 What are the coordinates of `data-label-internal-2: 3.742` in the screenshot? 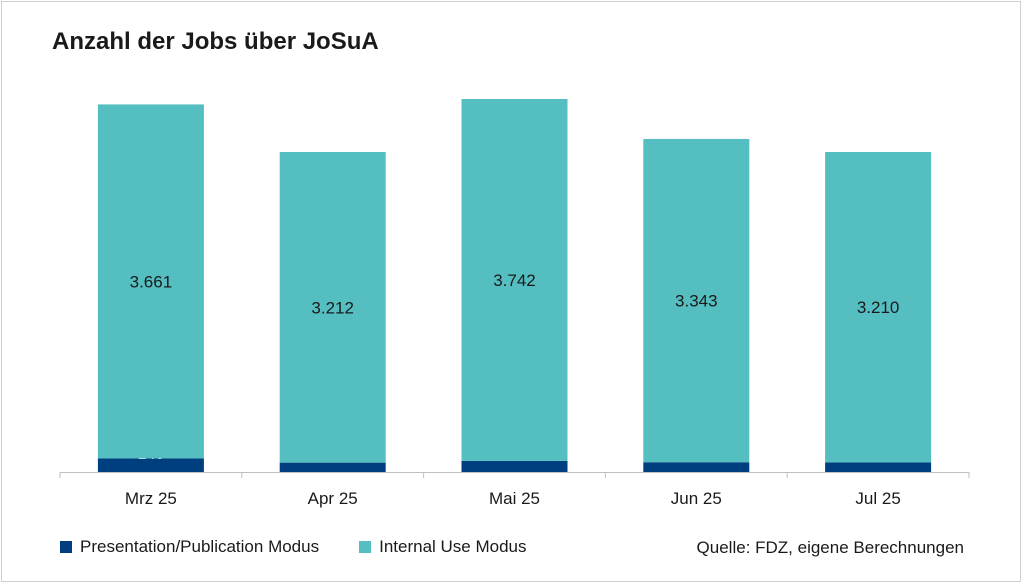 It's located at (514, 280).